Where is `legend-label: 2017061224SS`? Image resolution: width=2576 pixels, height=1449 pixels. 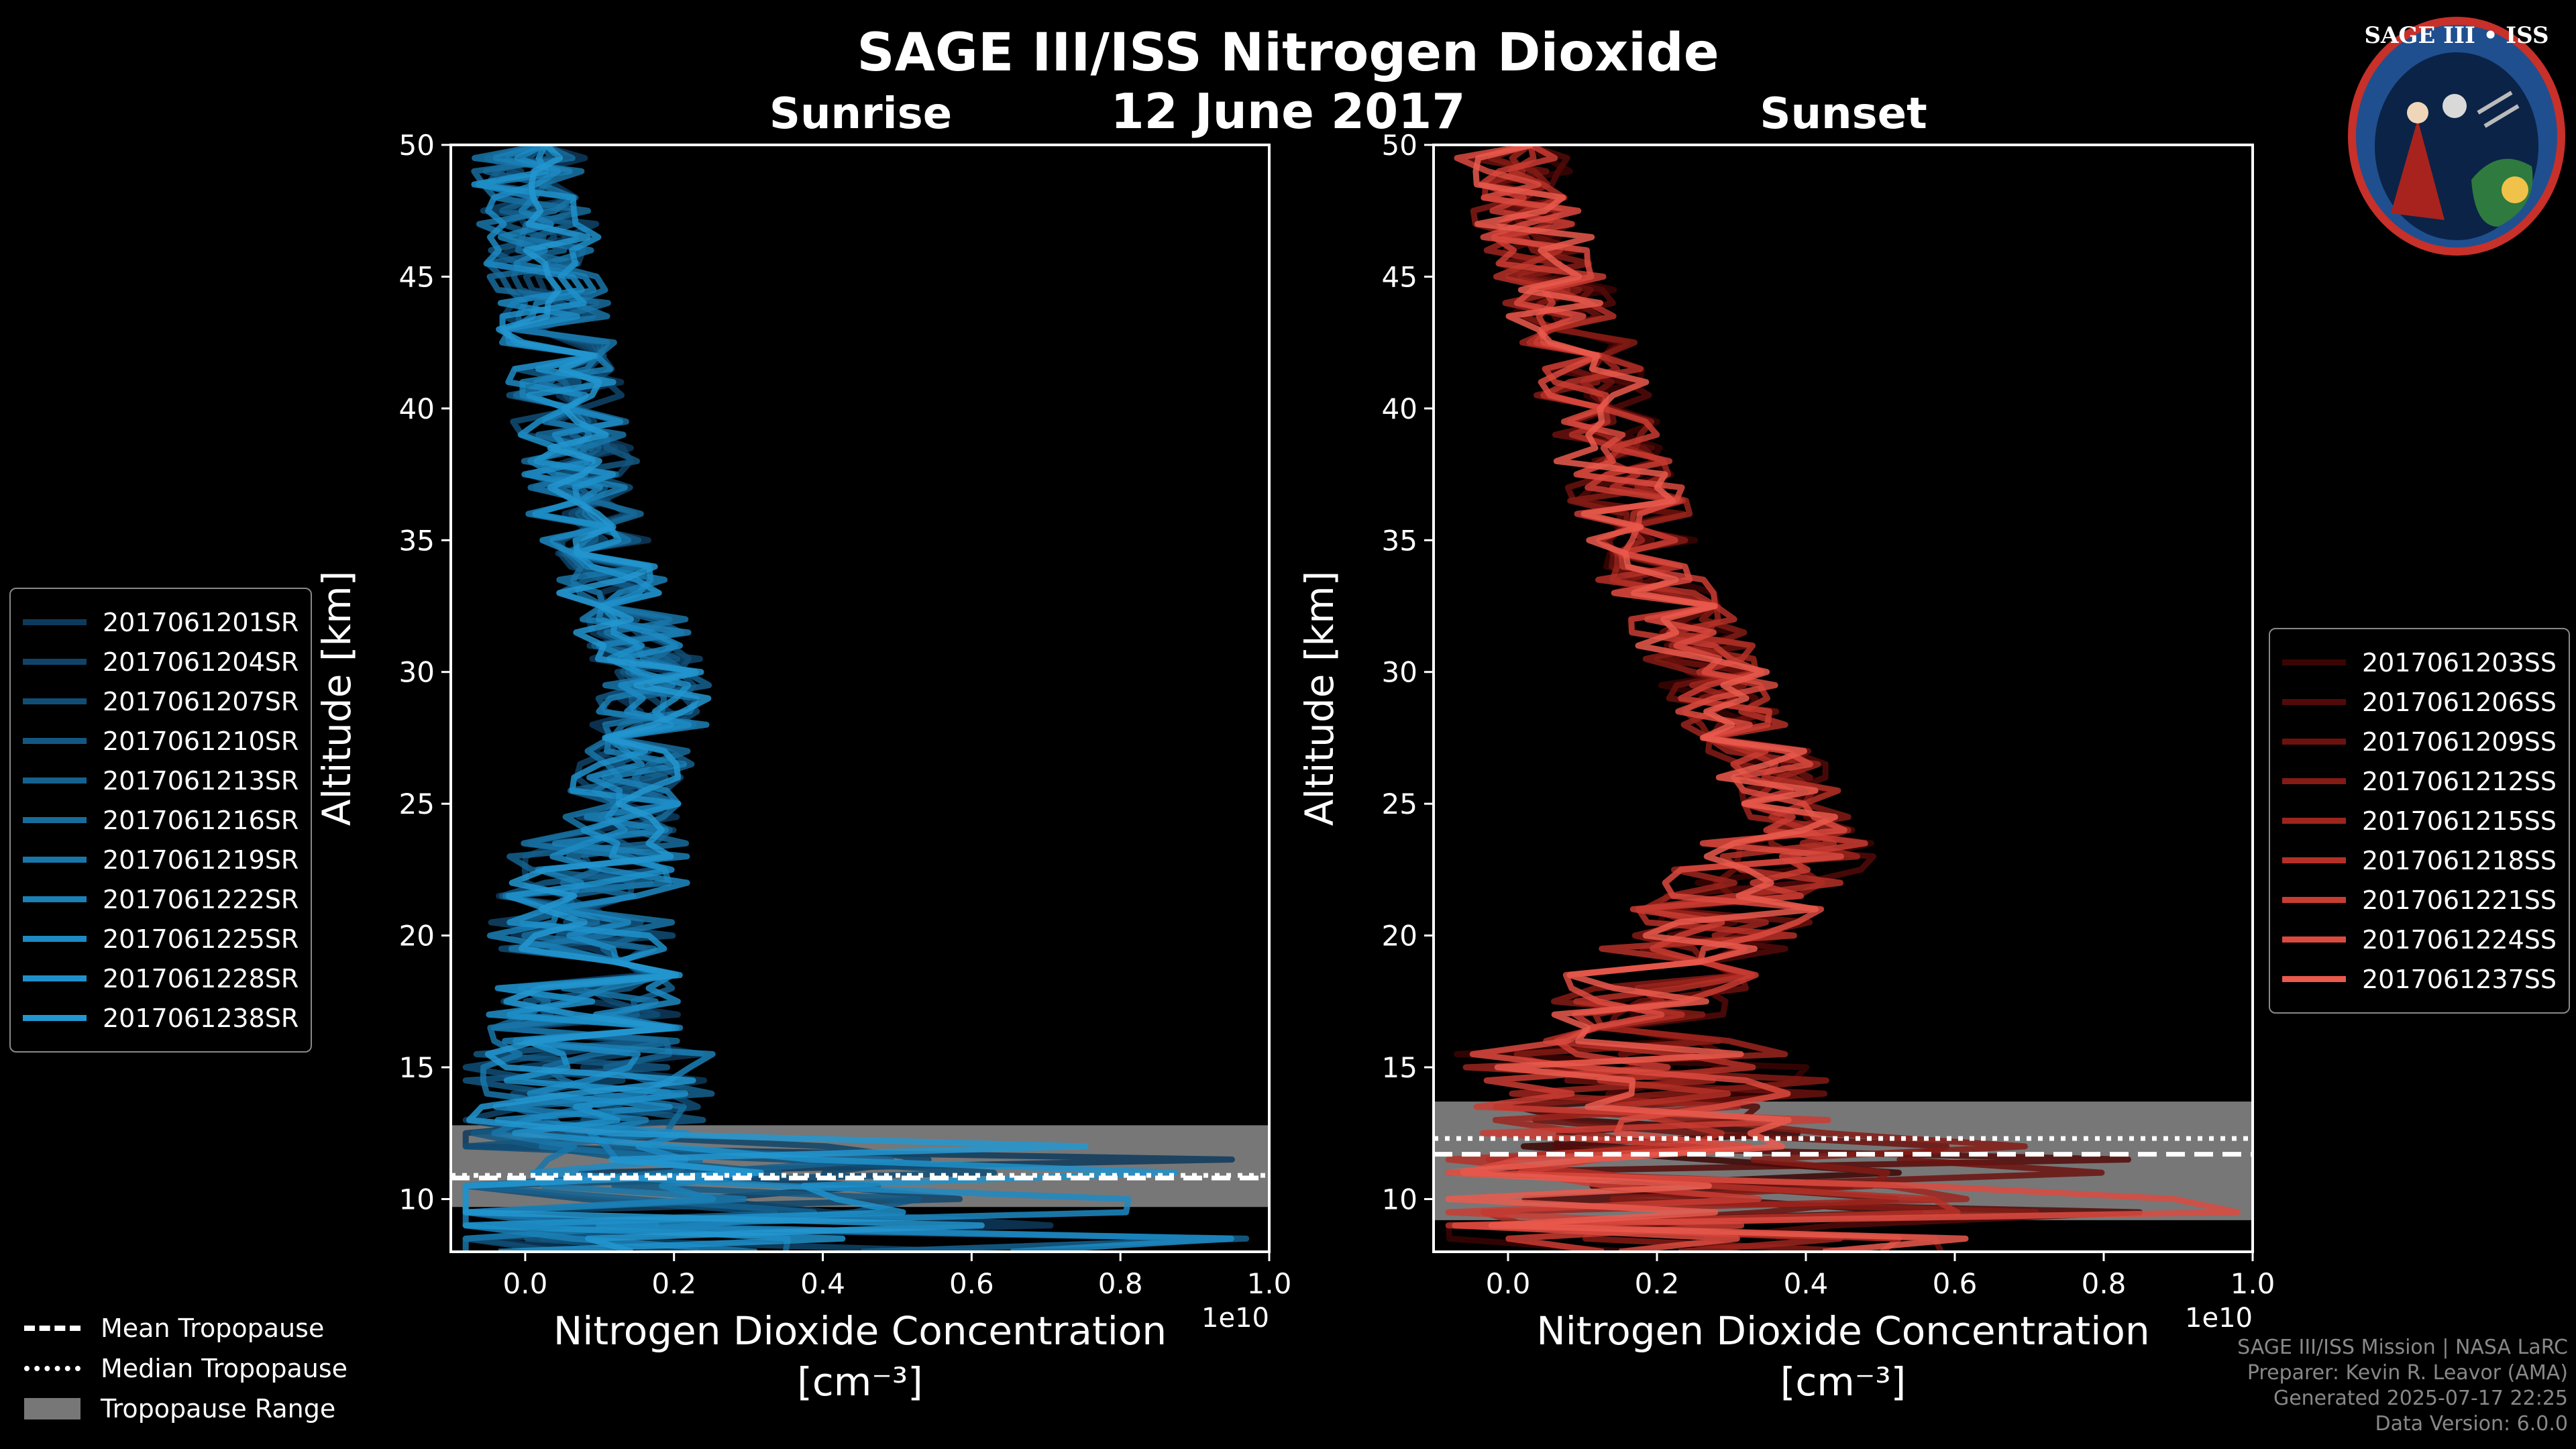
legend-label: 2017061224SS is located at coordinates (2459, 939).